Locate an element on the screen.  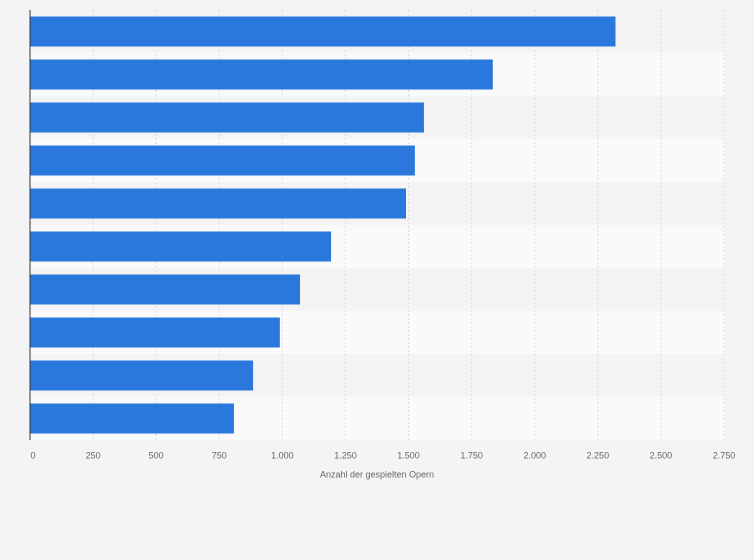
x-tick-label: 500 is located at coordinates (156, 455).